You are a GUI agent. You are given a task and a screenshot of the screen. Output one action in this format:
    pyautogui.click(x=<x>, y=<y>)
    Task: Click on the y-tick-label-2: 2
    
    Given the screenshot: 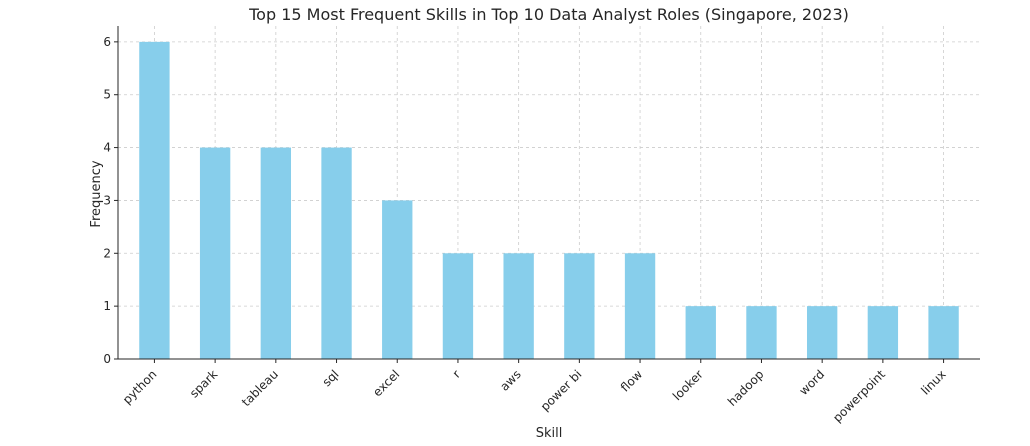 What is the action you would take?
    pyautogui.click(x=107, y=253)
    